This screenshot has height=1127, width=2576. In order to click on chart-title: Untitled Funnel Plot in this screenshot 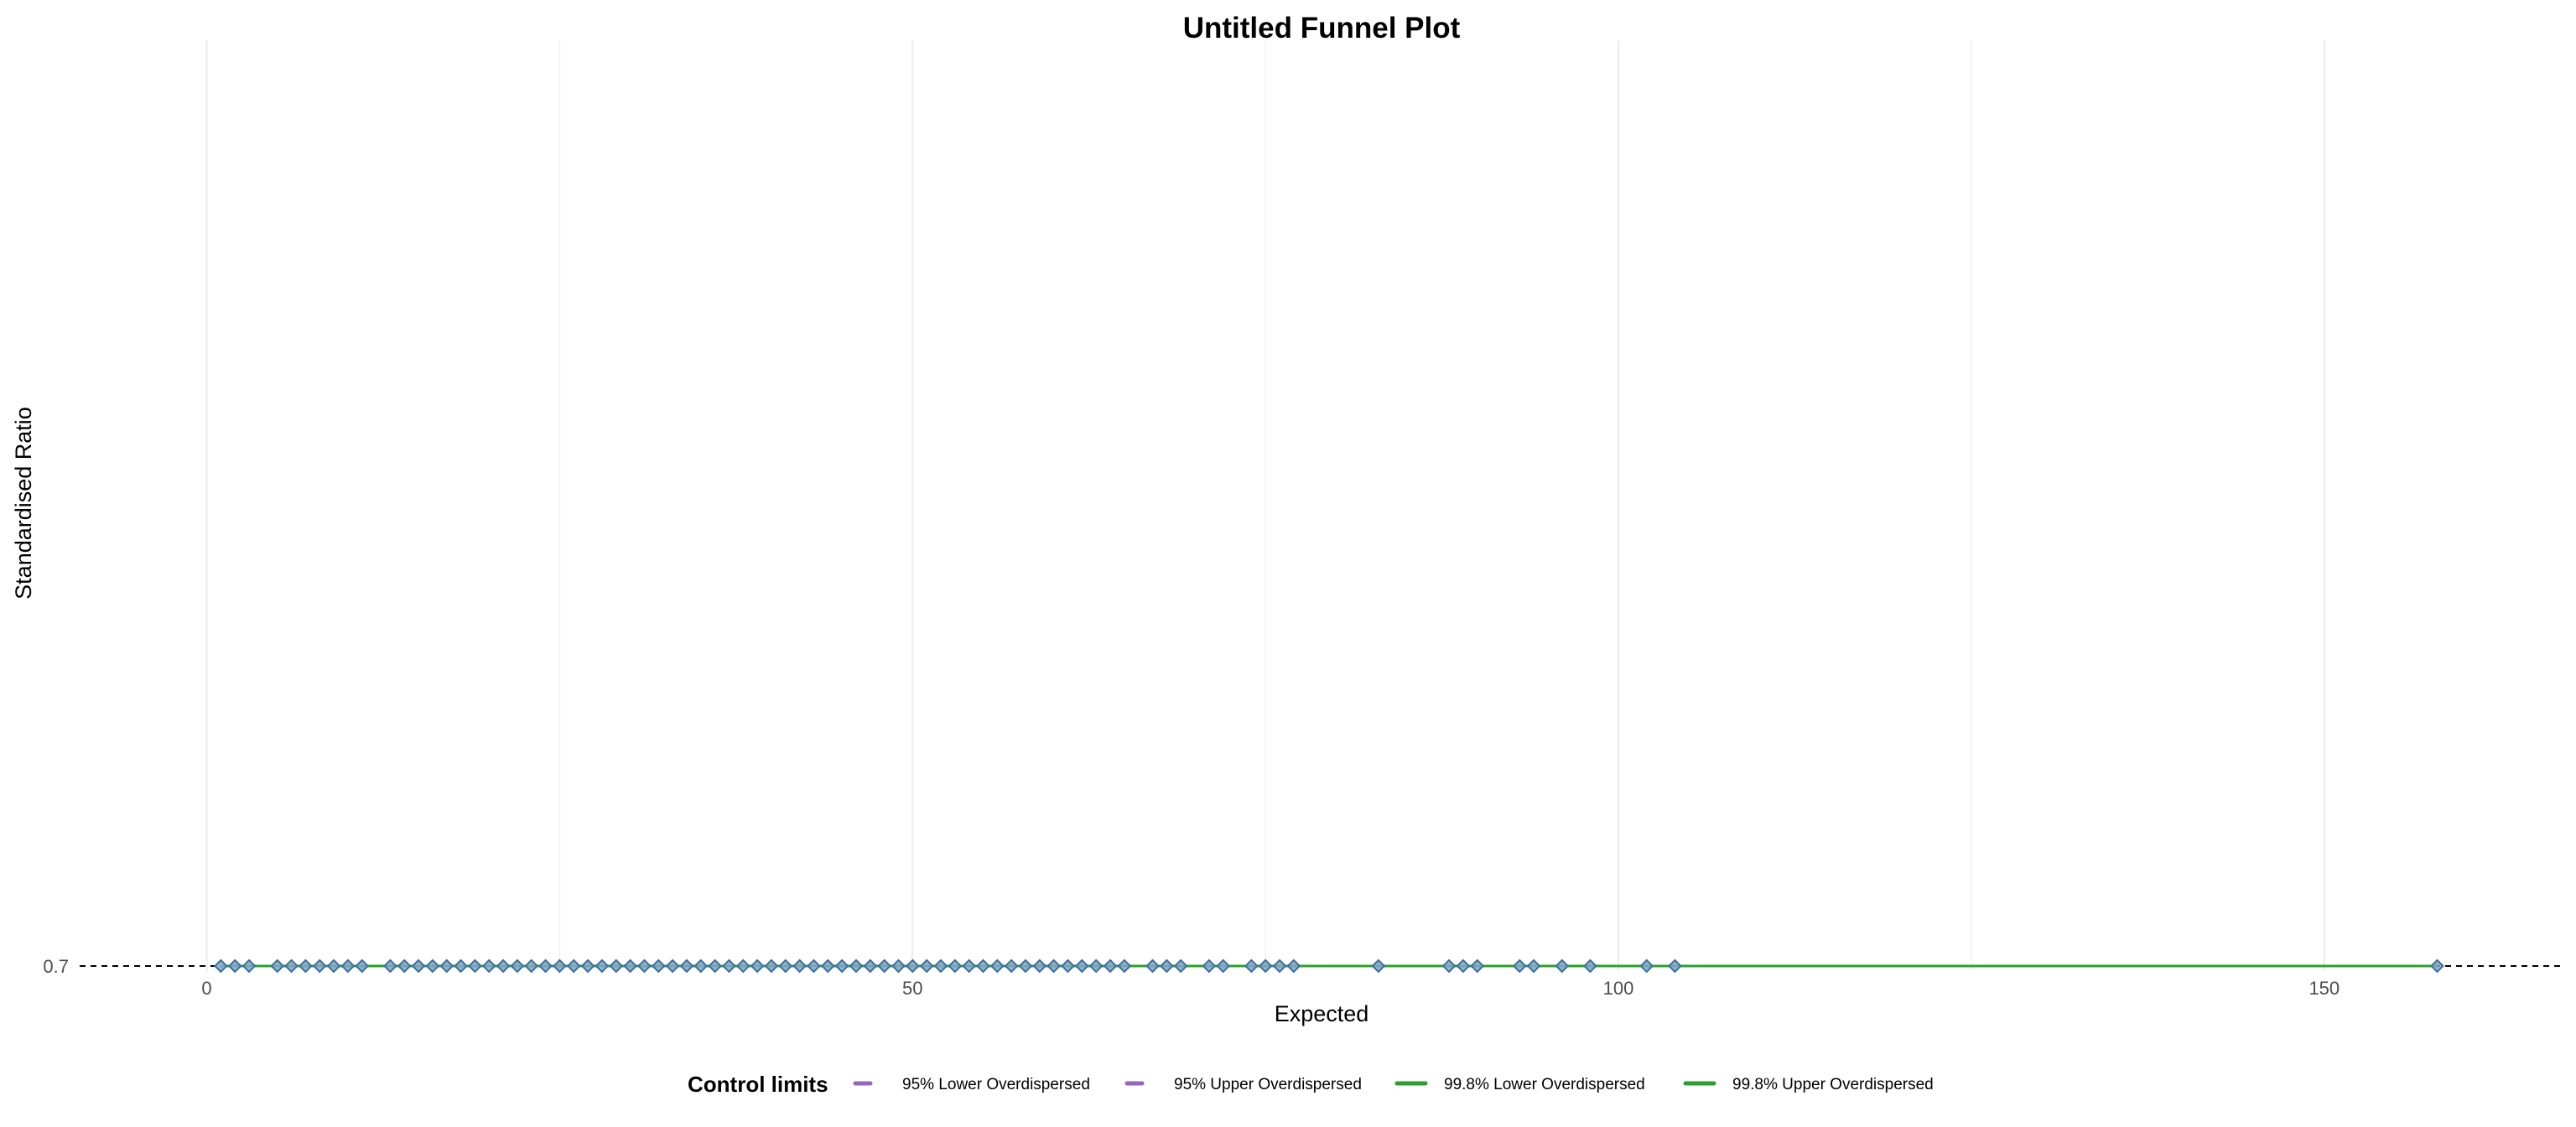, I will do `click(1322, 28)`.